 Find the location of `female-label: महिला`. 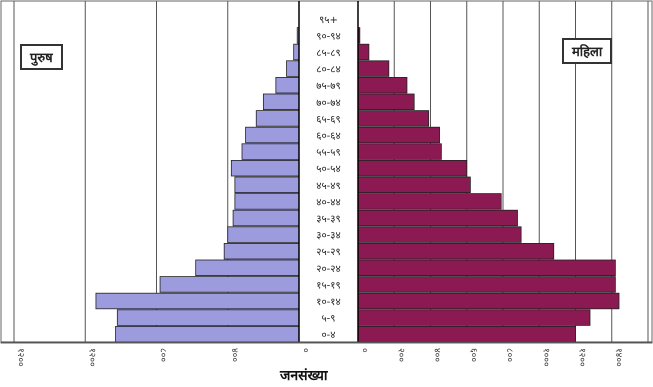

female-label: महिला is located at coordinates (587, 51).